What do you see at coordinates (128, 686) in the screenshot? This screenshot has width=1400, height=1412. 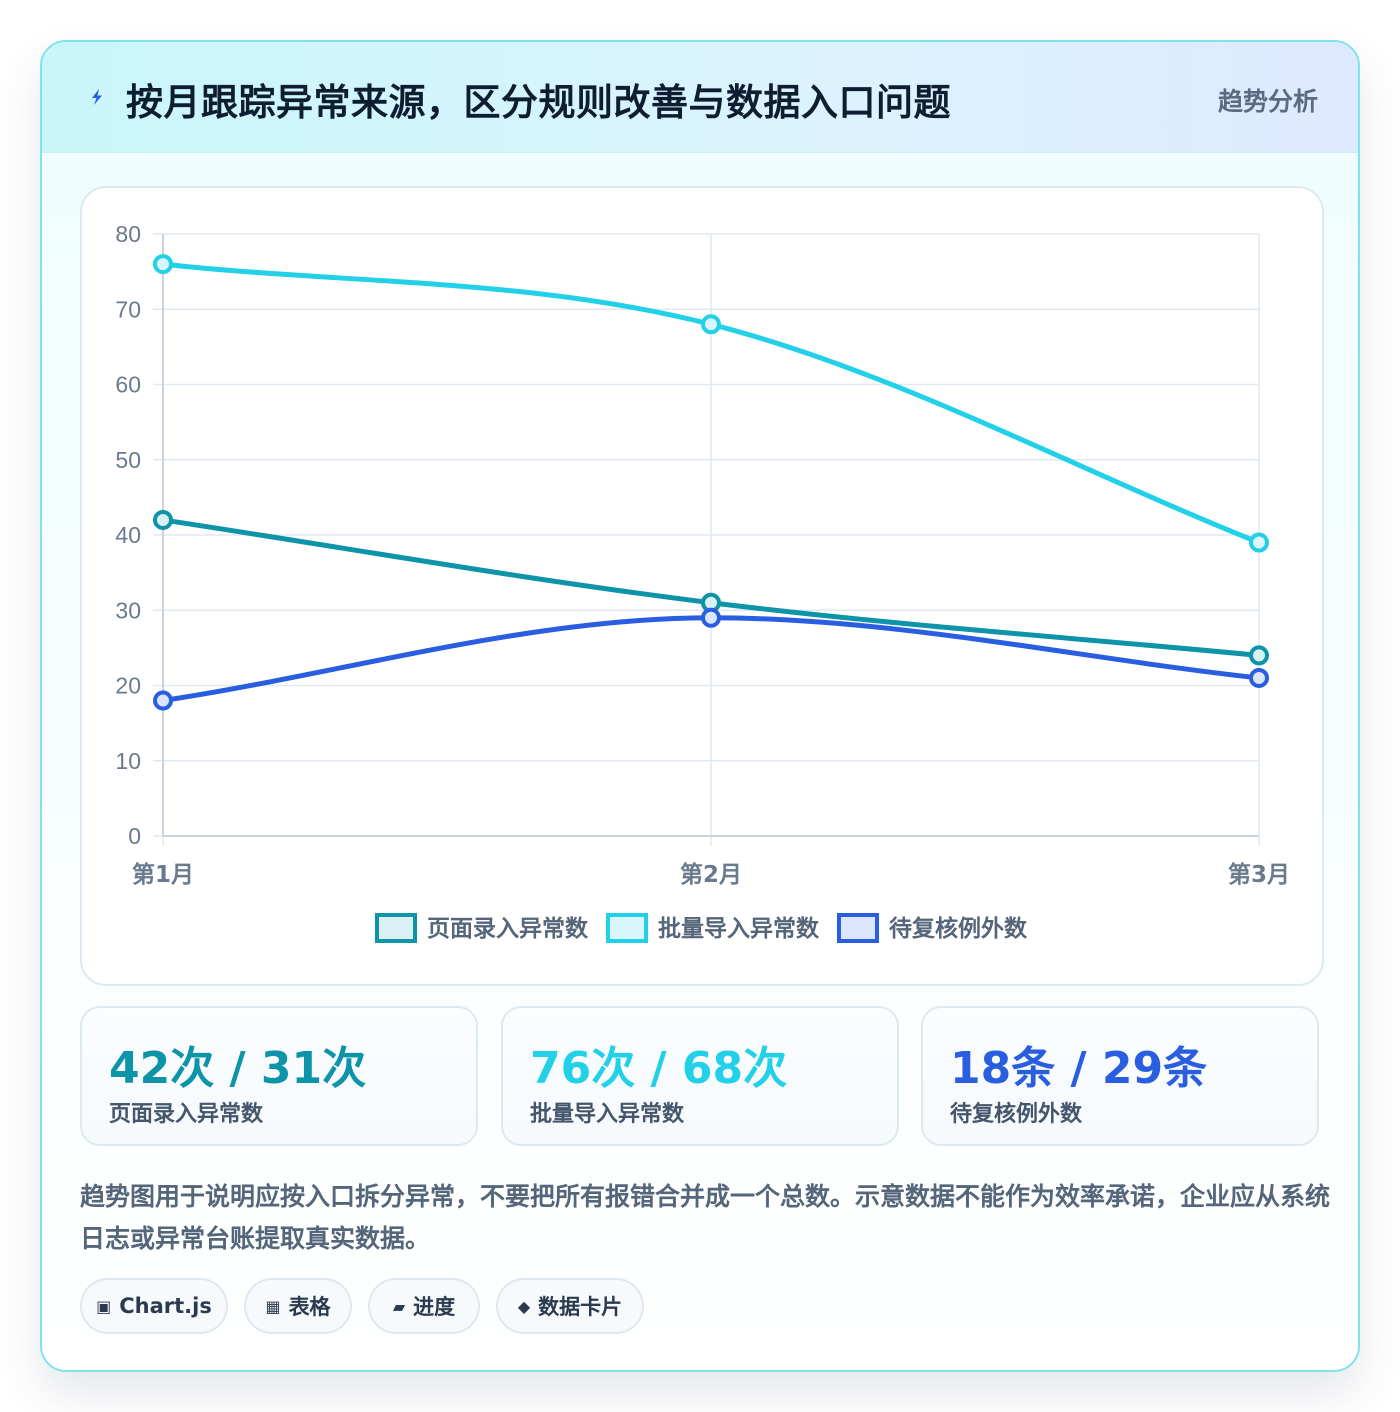 I see `y-tick-label: 20` at bounding box center [128, 686].